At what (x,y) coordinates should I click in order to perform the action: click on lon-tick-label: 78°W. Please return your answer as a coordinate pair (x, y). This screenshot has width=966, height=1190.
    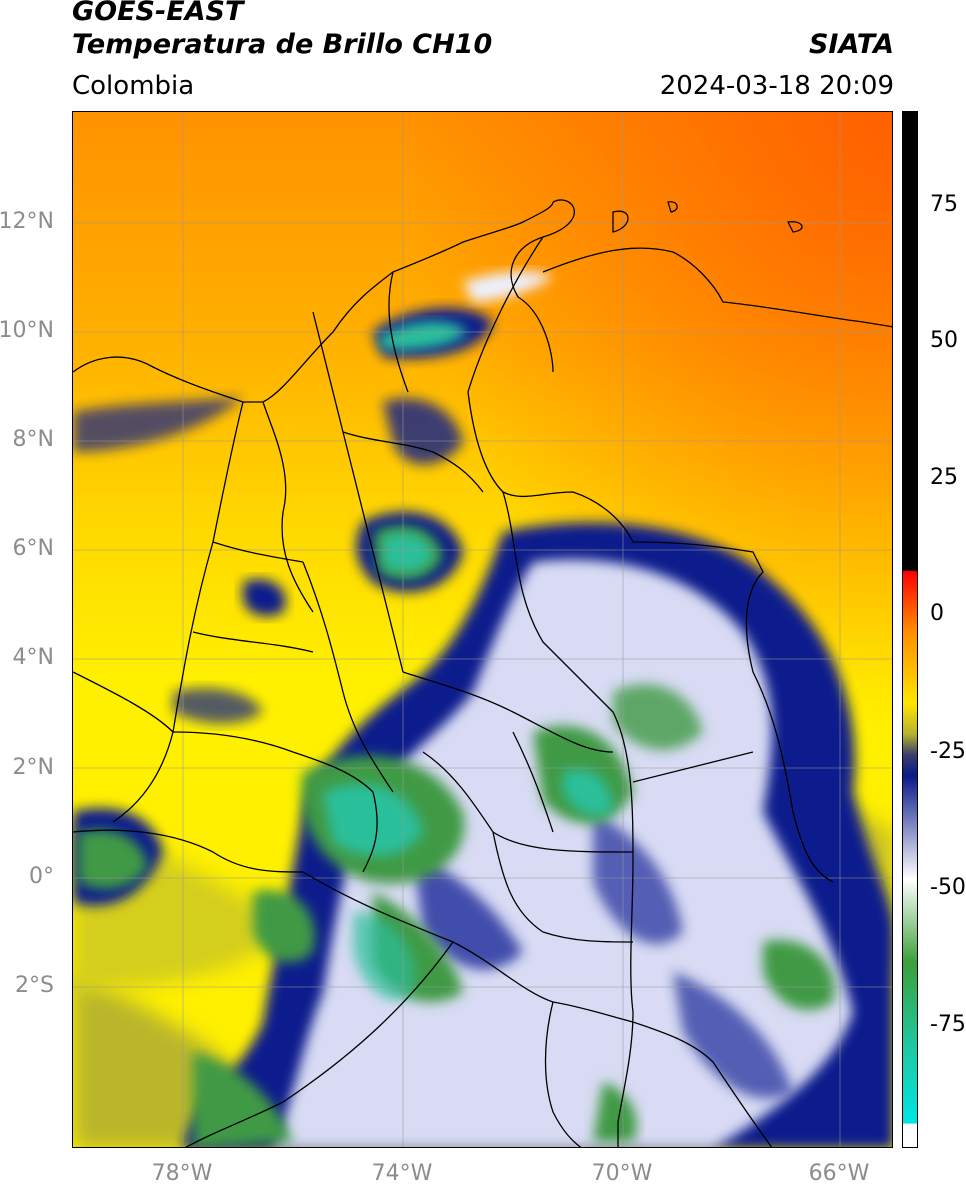
    Looking at the image, I should click on (182, 1173).